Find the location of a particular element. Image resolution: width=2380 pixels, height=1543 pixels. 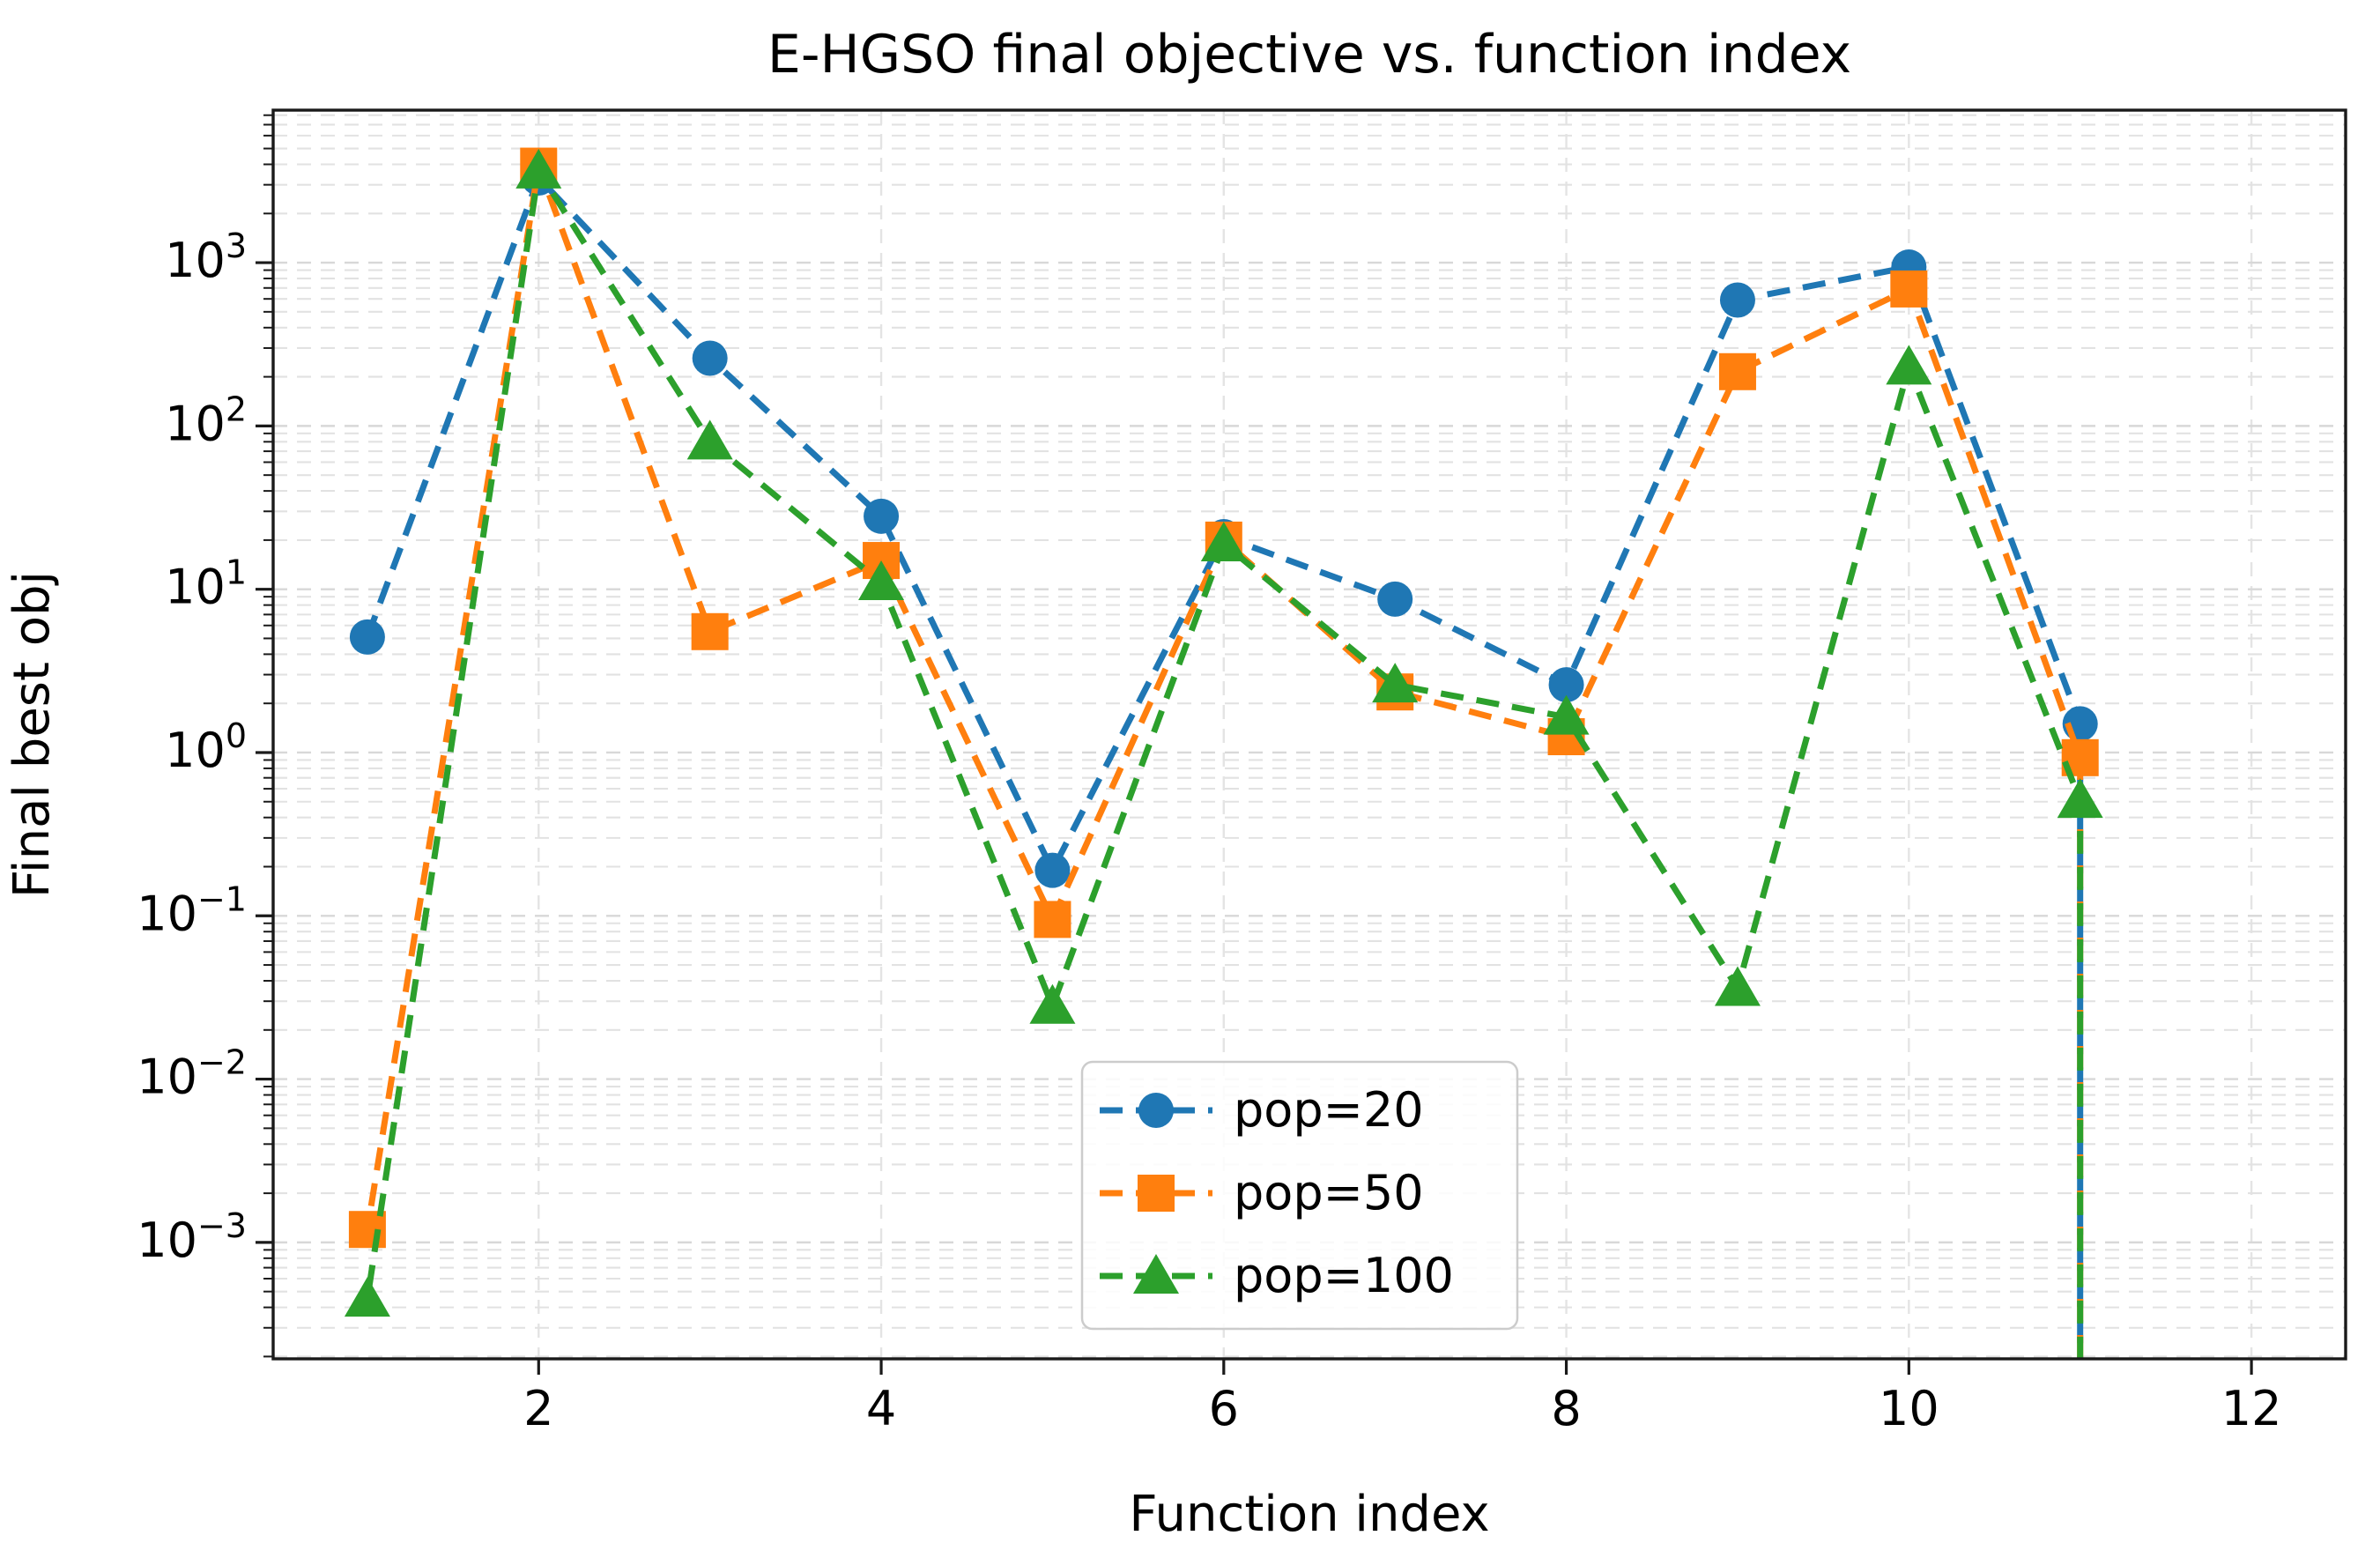

legend-box is located at coordinates (1299, 1195).